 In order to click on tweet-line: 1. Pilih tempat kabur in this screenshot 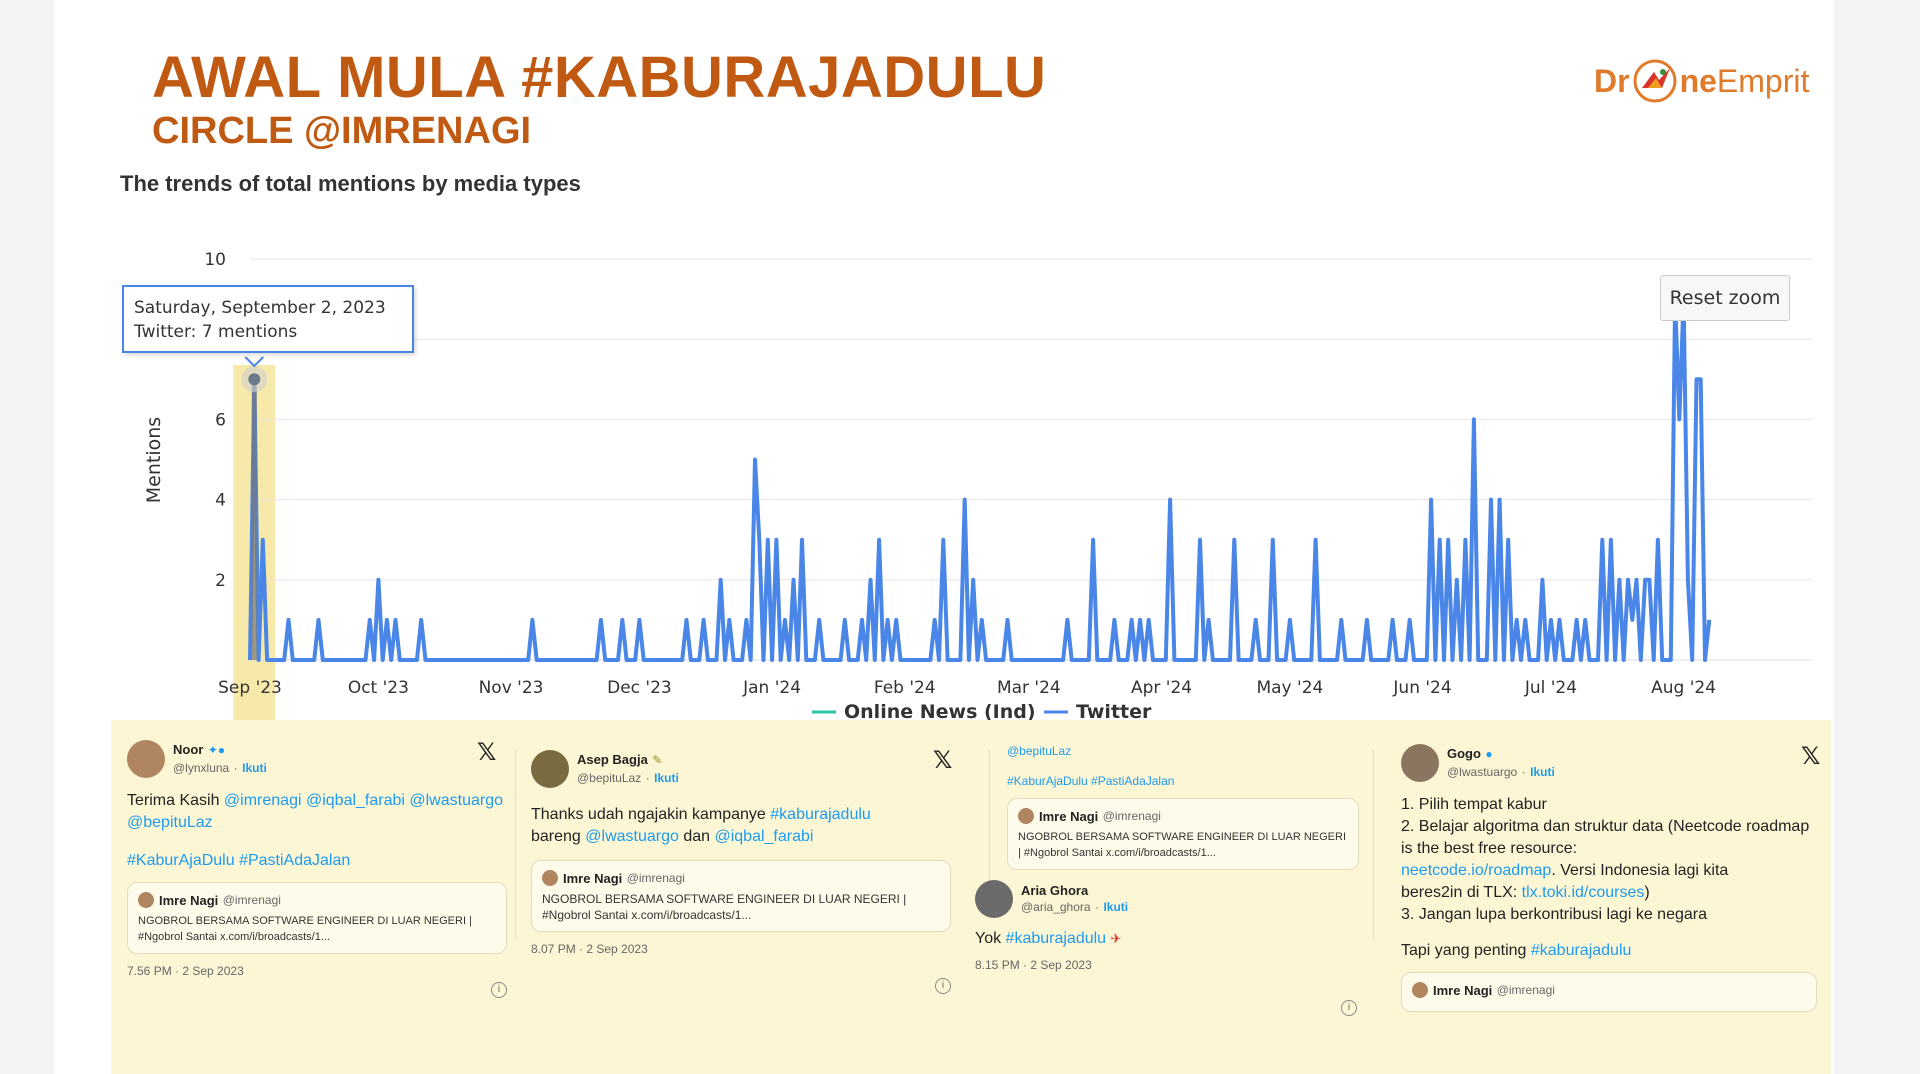, I will do `click(1474, 804)`.